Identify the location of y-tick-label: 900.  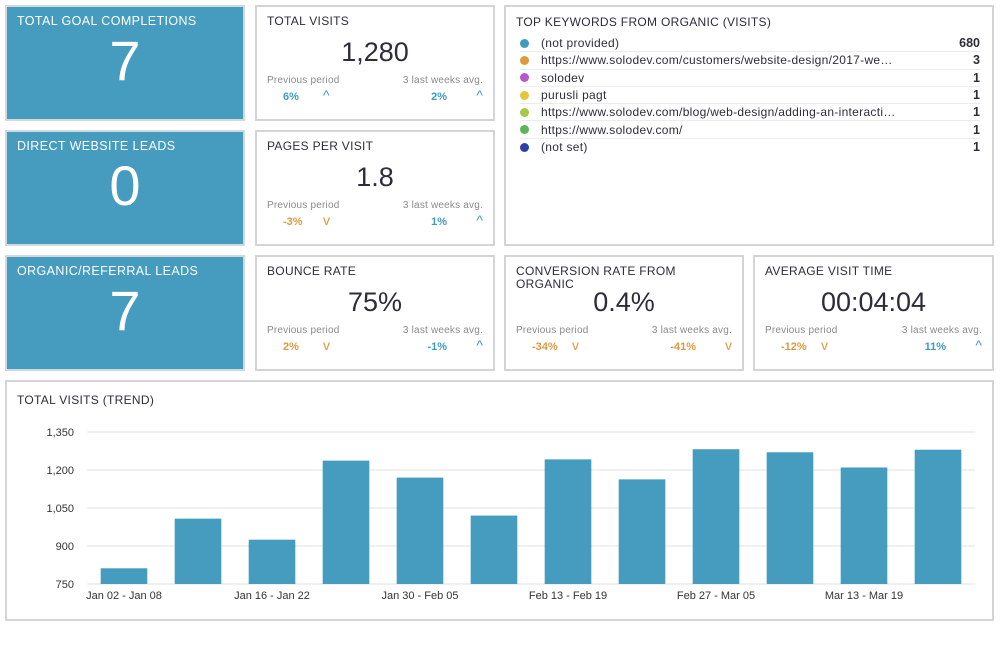
(65, 547).